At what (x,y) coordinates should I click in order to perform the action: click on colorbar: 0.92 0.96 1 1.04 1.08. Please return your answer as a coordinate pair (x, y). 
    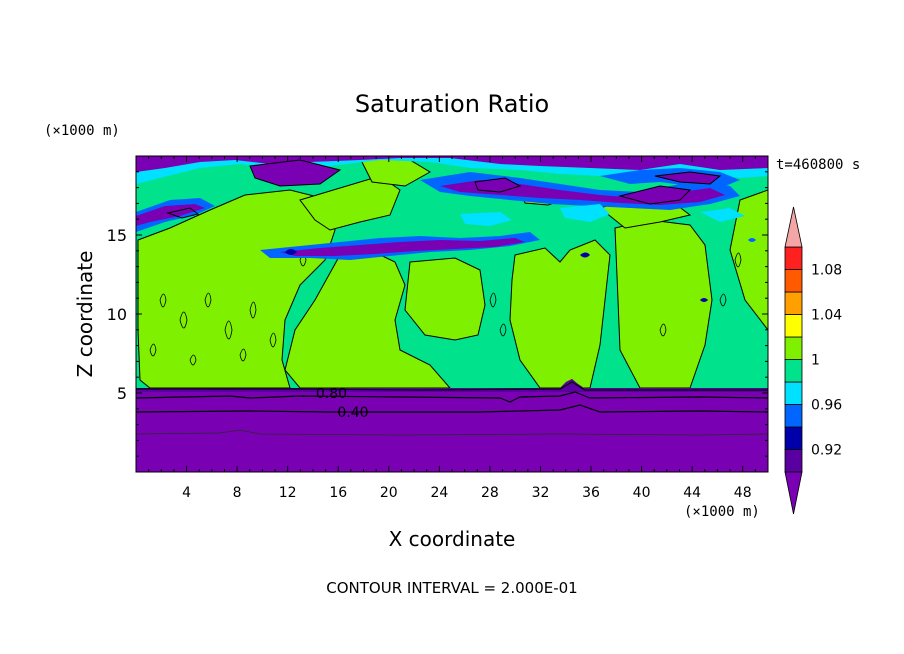
    Looking at the image, I should click on (813, 360).